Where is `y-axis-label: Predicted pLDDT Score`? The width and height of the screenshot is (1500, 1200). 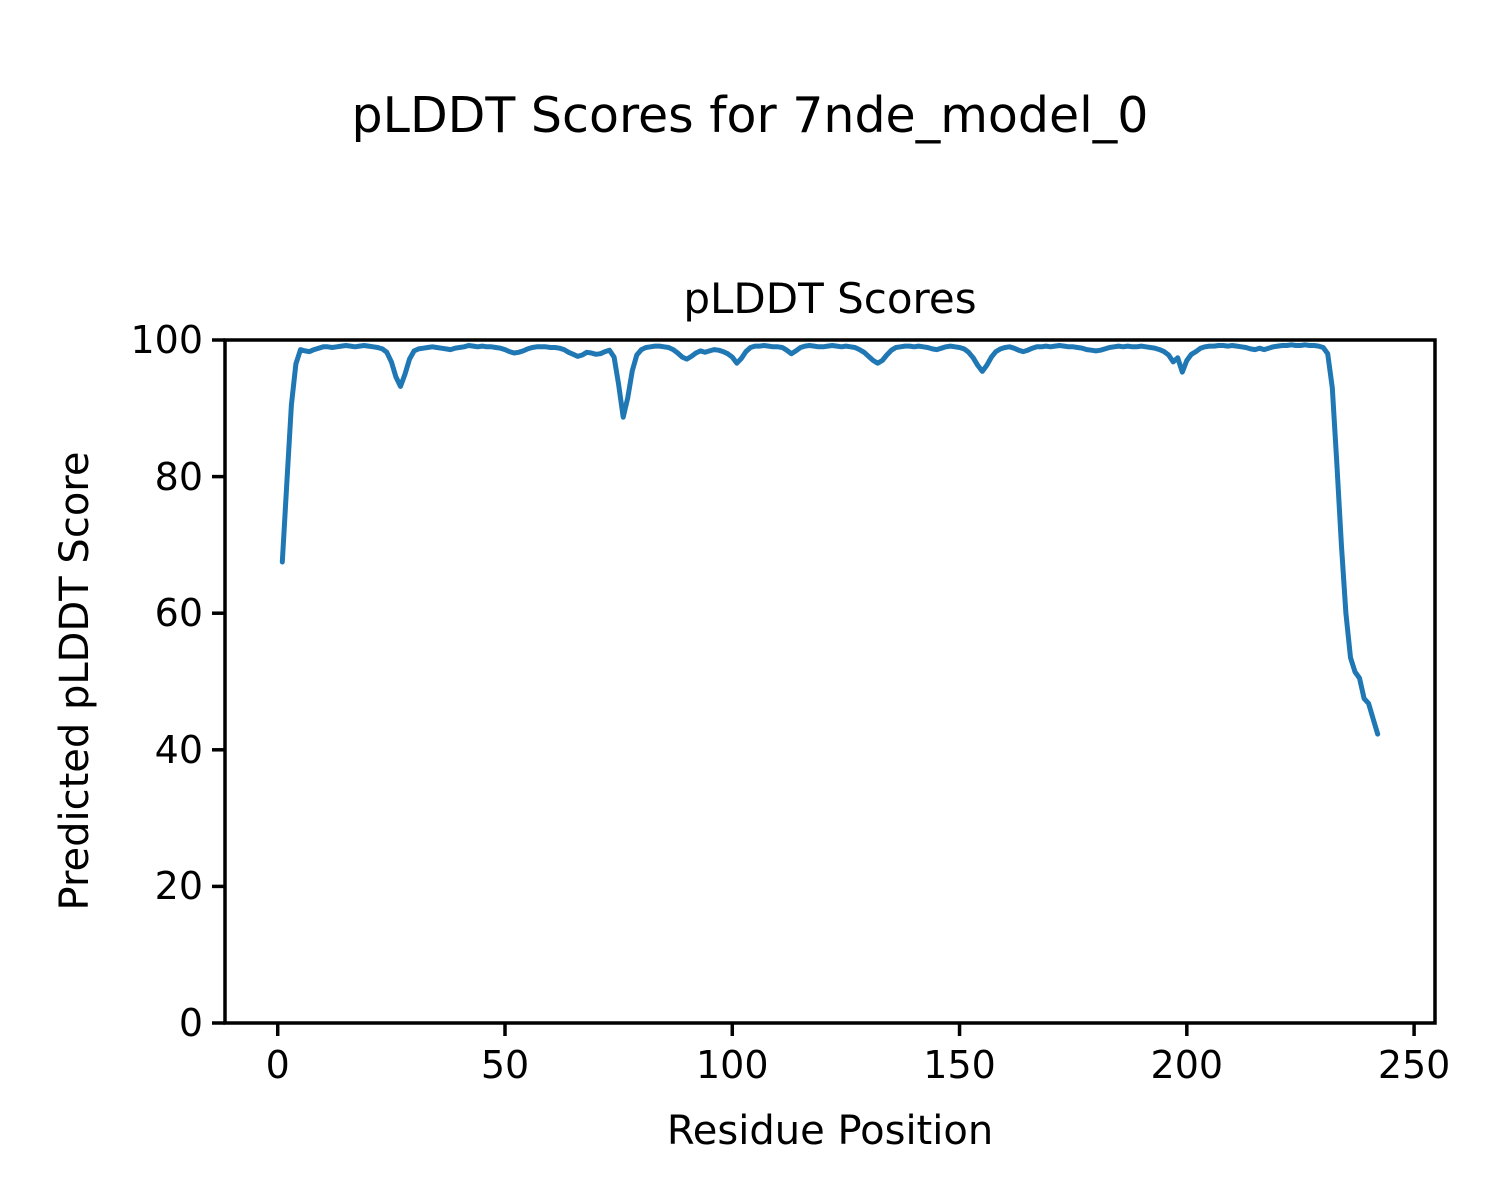
y-axis-label: Predicted pLDDT Score is located at coordinates (75, 681).